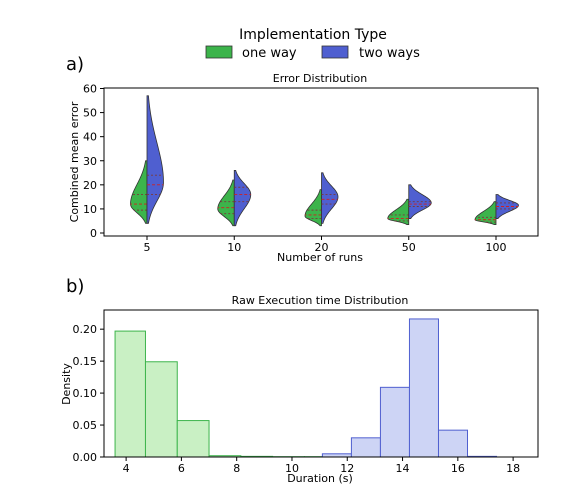  Describe the element at coordinates (90, 185) in the screenshot. I see `chart-a-ytick-label: 20` at that location.